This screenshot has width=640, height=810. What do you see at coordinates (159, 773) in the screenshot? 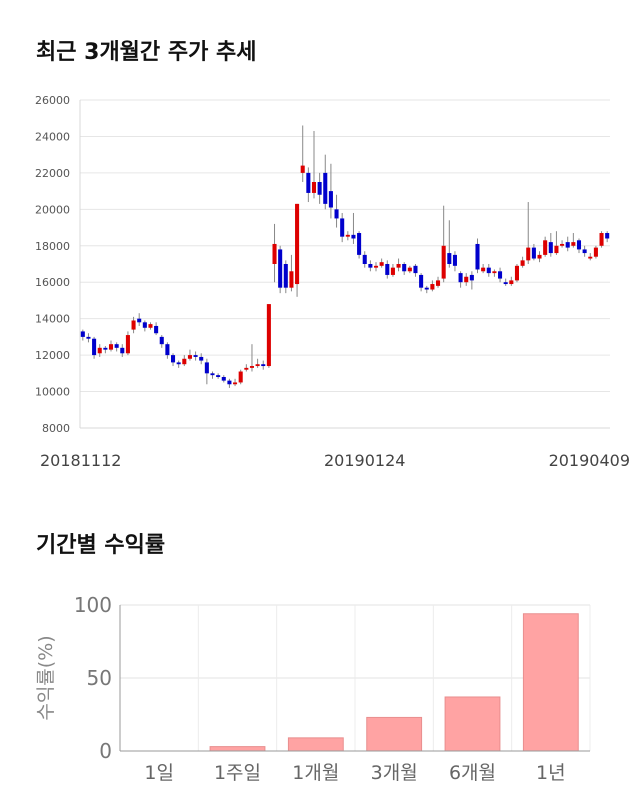
I see `returns-x-tick-label: 1일` at bounding box center [159, 773].